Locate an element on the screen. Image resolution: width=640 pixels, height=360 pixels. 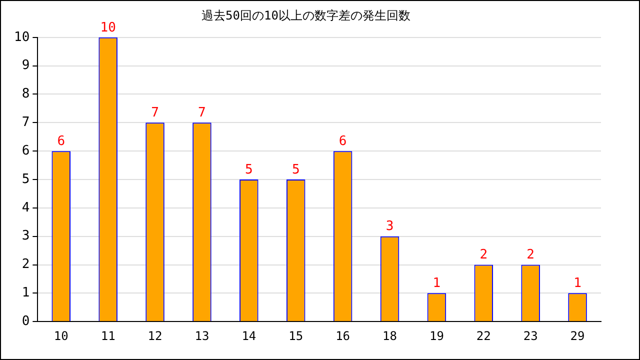
data-label: 10 is located at coordinates (108, 28).